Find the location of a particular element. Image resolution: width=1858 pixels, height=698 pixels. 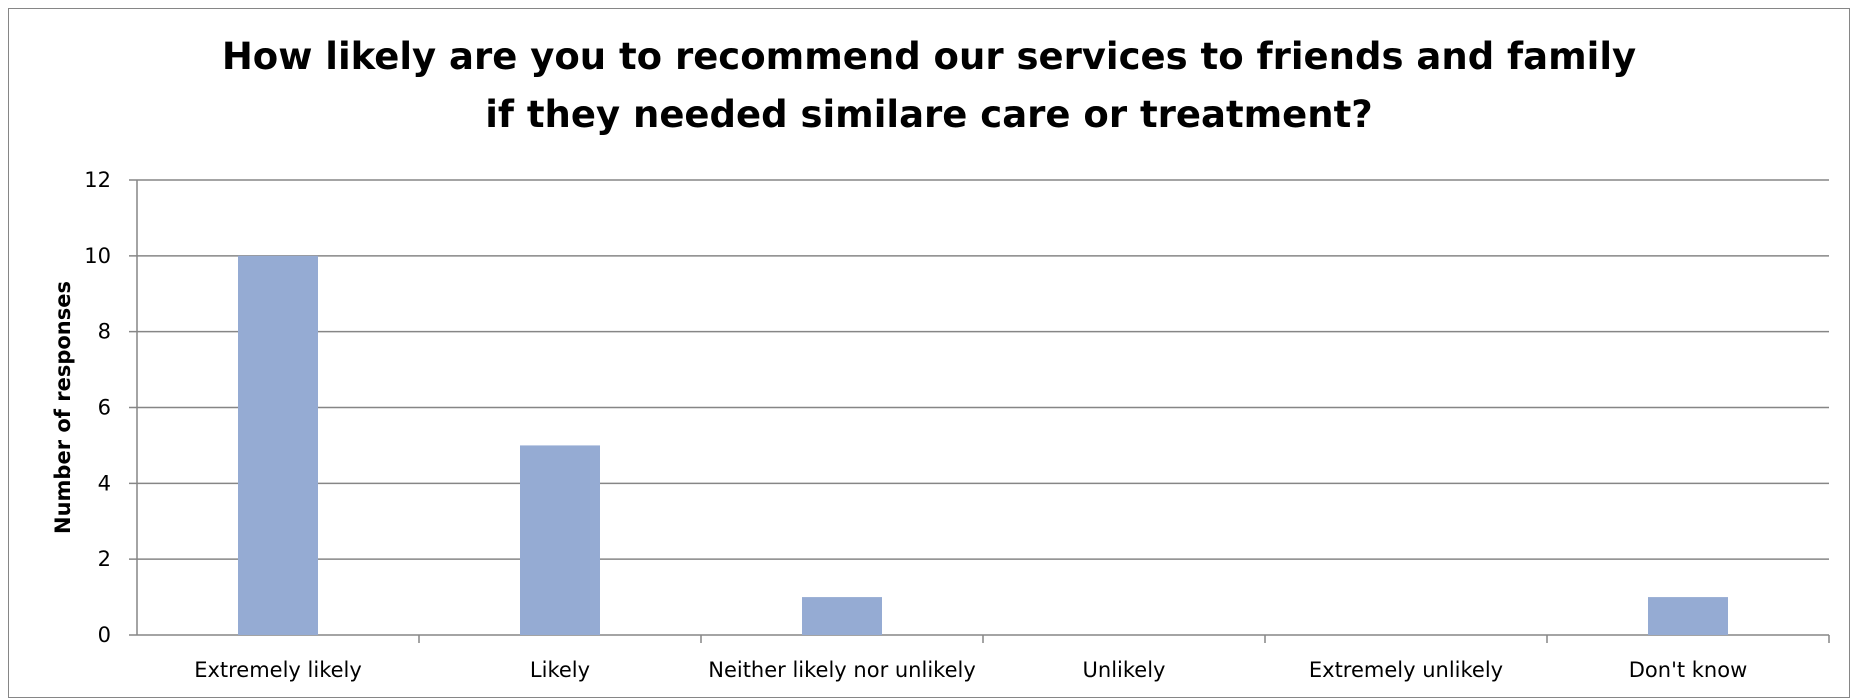

x-tick-label: Don't know is located at coordinates (1688, 670).